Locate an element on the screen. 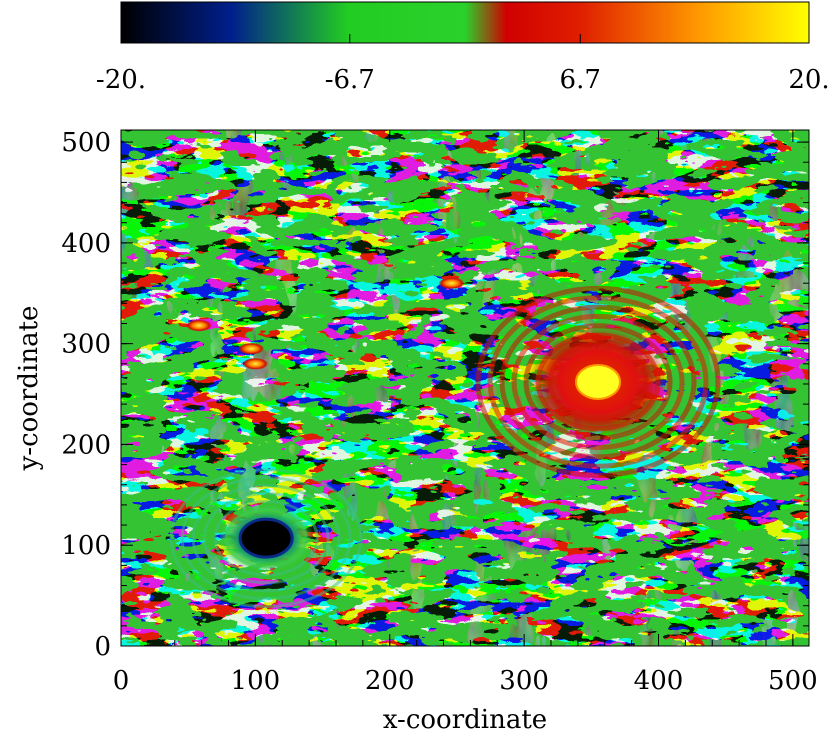  x-tick-label: 100 is located at coordinates (256, 681).